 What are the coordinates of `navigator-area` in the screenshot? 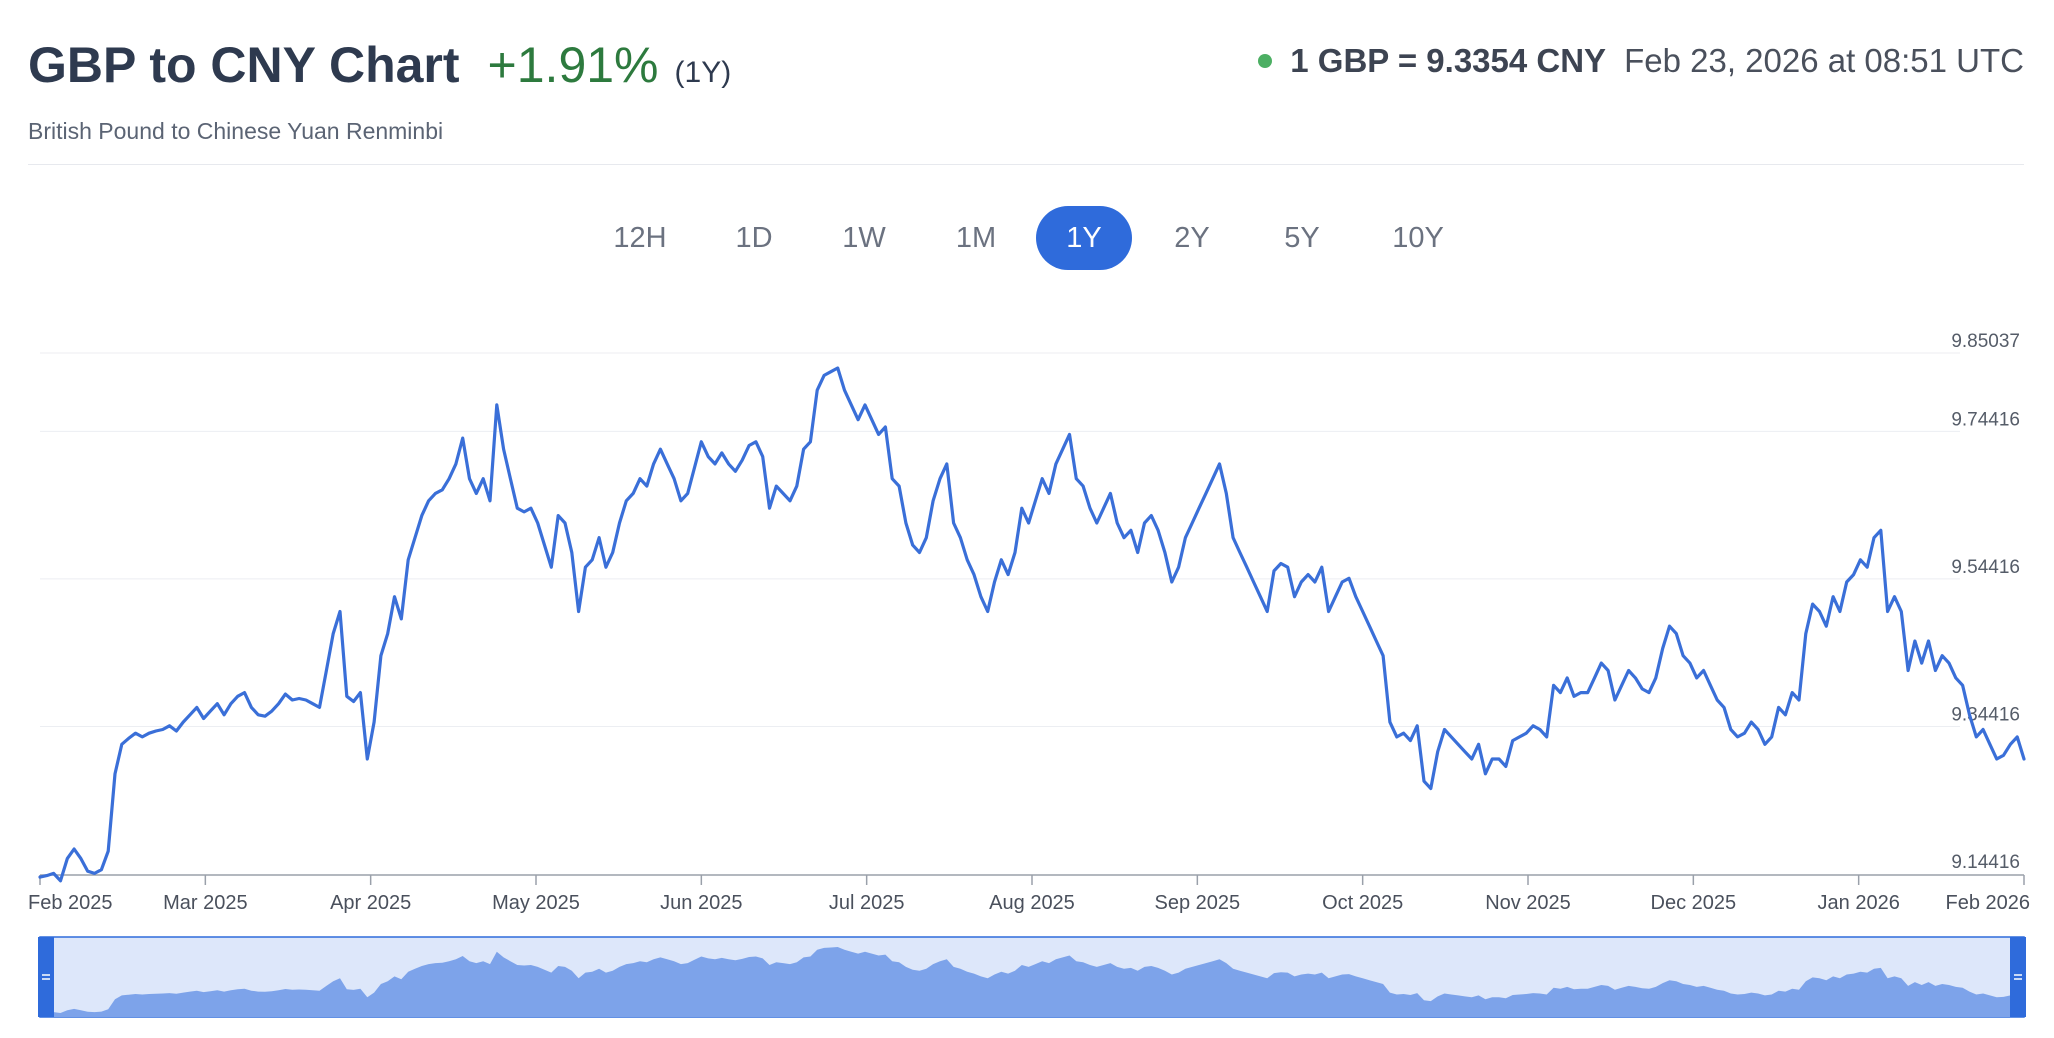 It's located at (1032, 982).